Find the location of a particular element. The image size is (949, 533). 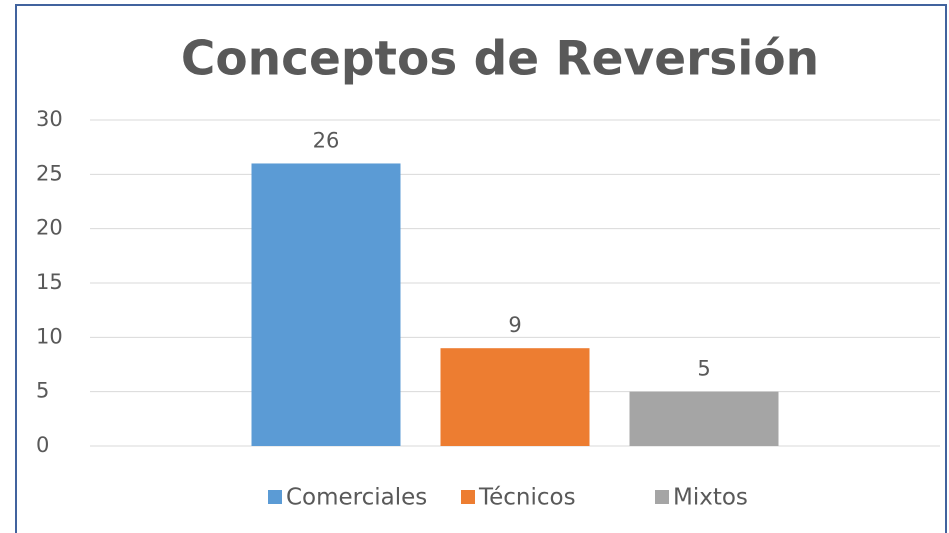

chart-title: Conceptos de Reversión is located at coordinates (500, 59).